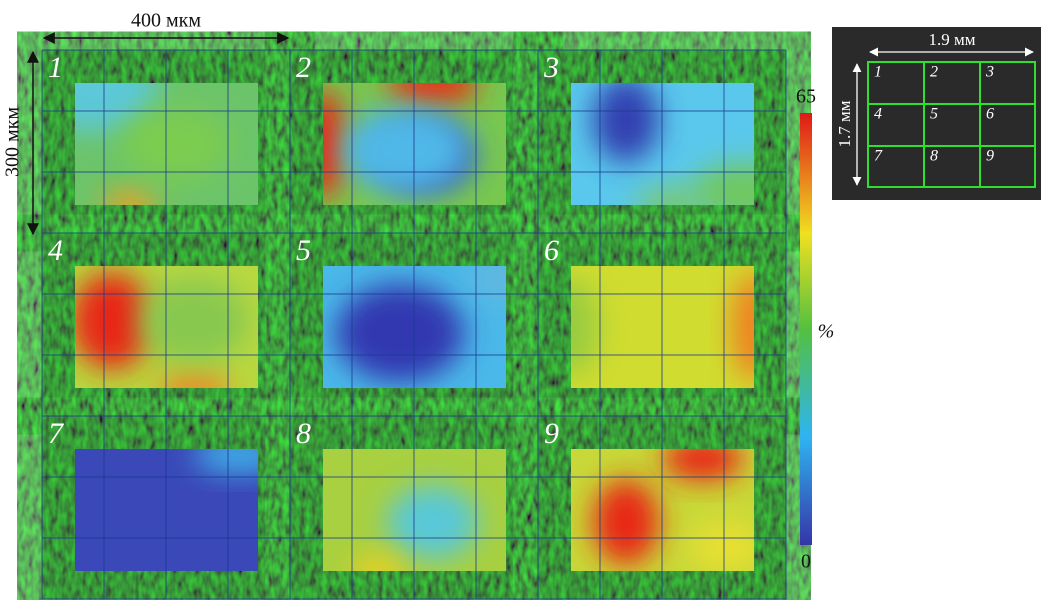  What do you see at coordinates (806, 329) in the screenshot?
I see `colorbar` at bounding box center [806, 329].